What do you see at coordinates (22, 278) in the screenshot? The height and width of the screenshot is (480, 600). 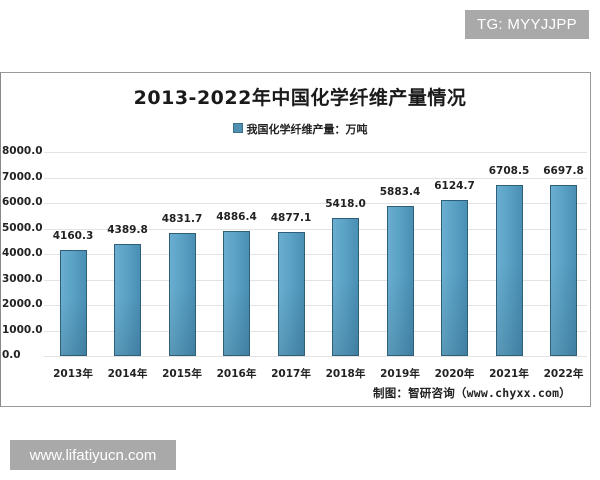 I see `y-tick-label: 3000.0` at bounding box center [22, 278].